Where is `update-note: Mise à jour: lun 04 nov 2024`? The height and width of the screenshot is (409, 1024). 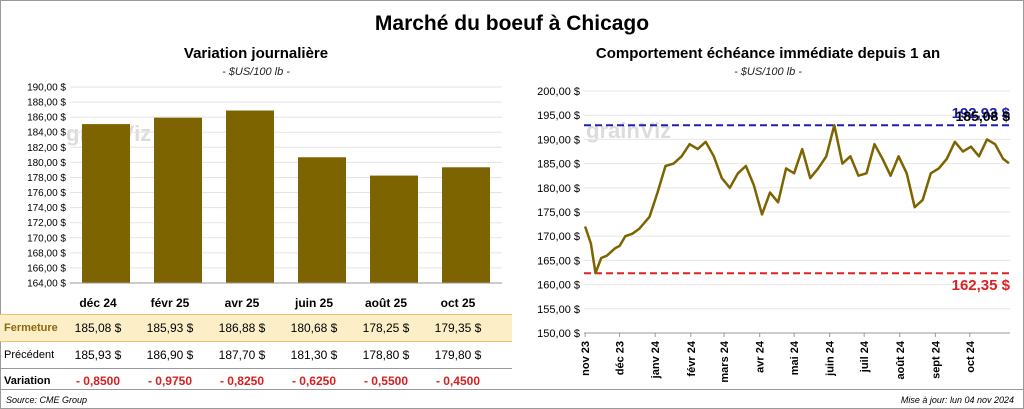
update-note: Mise à jour: lun 04 nov 2024 is located at coordinates (957, 400).